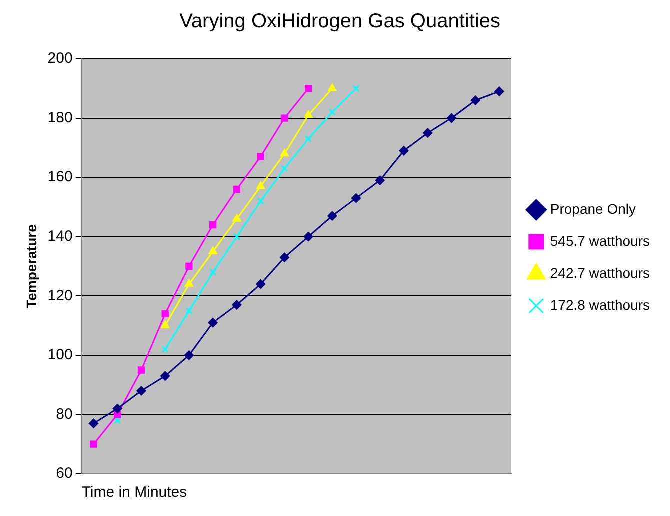 The width and height of the screenshot is (670, 516). I want to click on x-axis-title: Time in Minutes, so click(135, 493).